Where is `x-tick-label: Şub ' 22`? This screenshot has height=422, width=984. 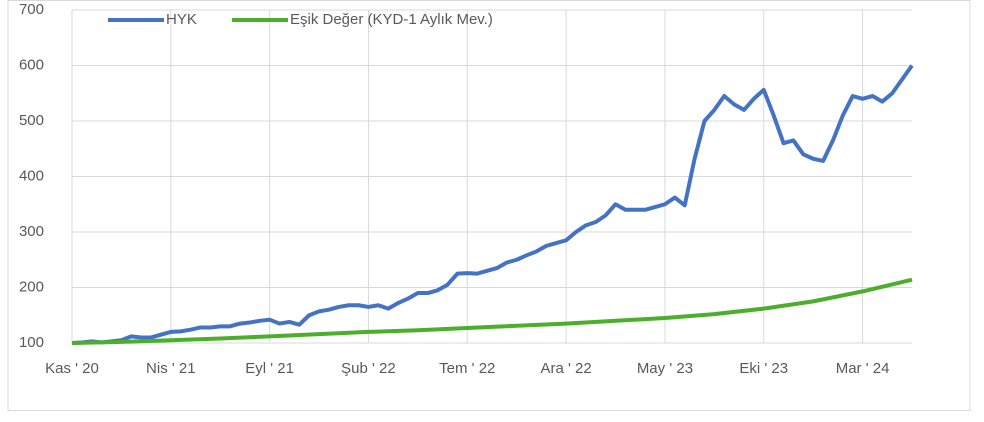
x-tick-label: Şub ' 22 is located at coordinates (368, 368).